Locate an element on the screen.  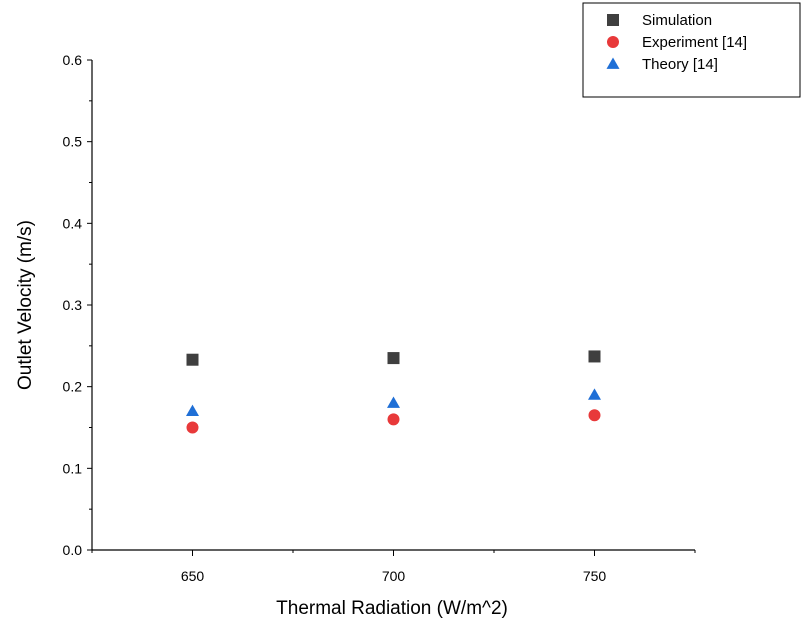
legend-marker-square is located at coordinates (613, 20).